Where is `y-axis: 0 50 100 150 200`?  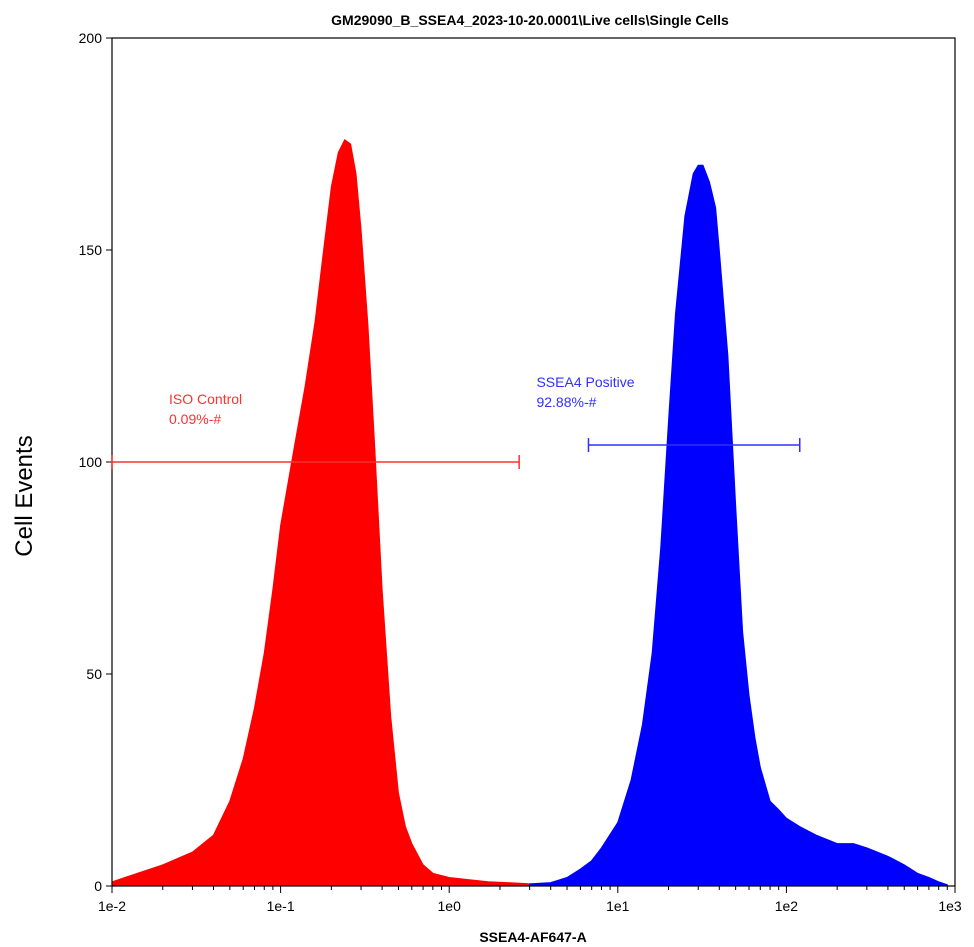
y-axis: 0 50 100 150 200 is located at coordinates (95, 462).